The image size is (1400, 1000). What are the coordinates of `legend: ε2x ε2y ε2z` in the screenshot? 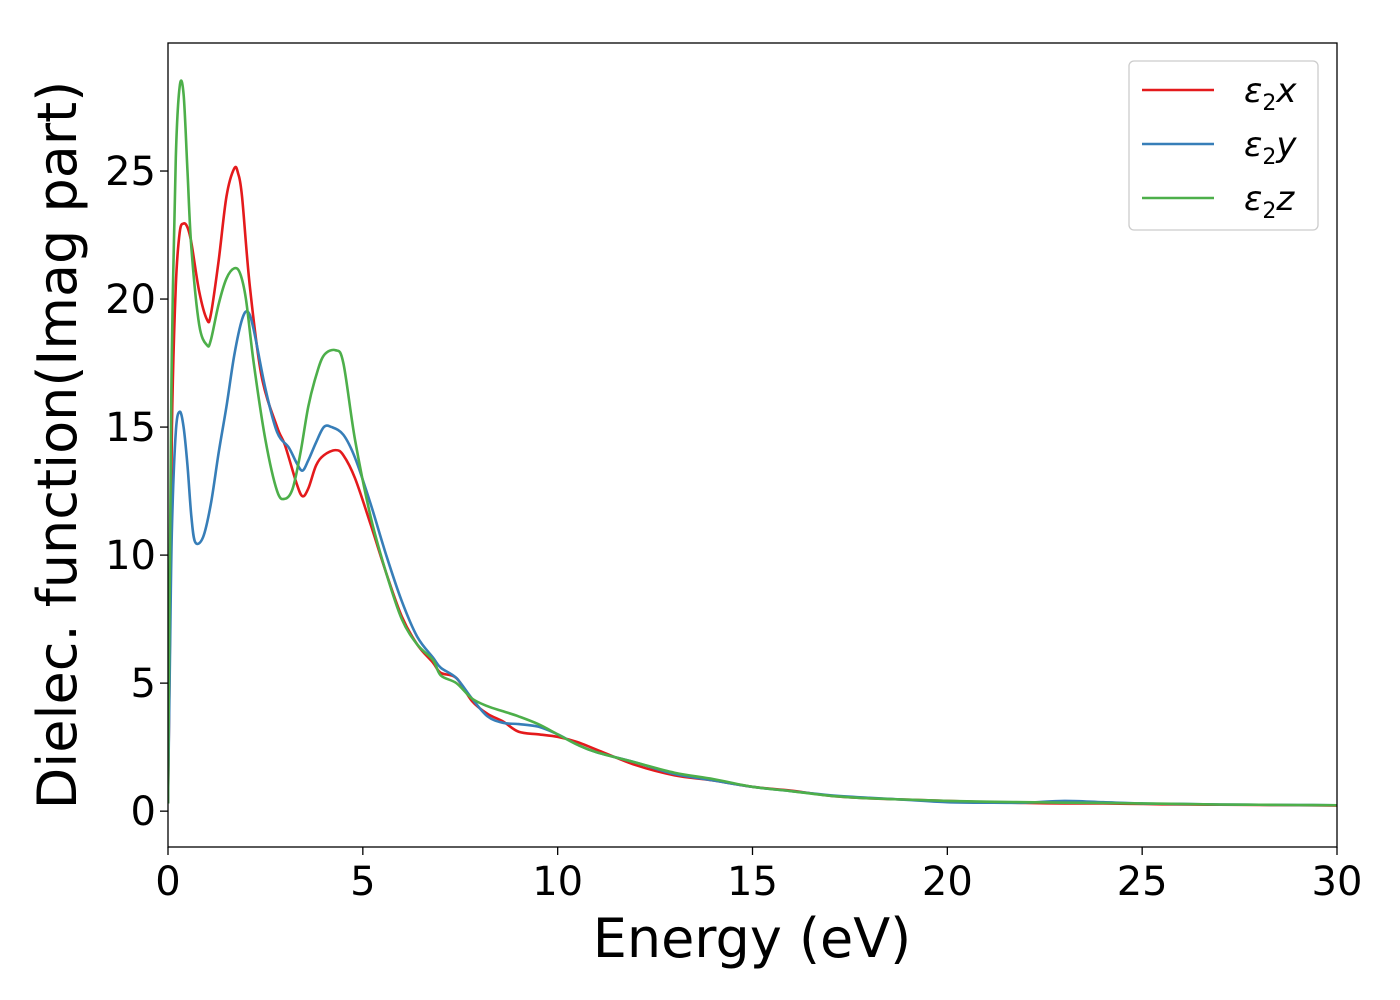 It's located at (1223, 145).